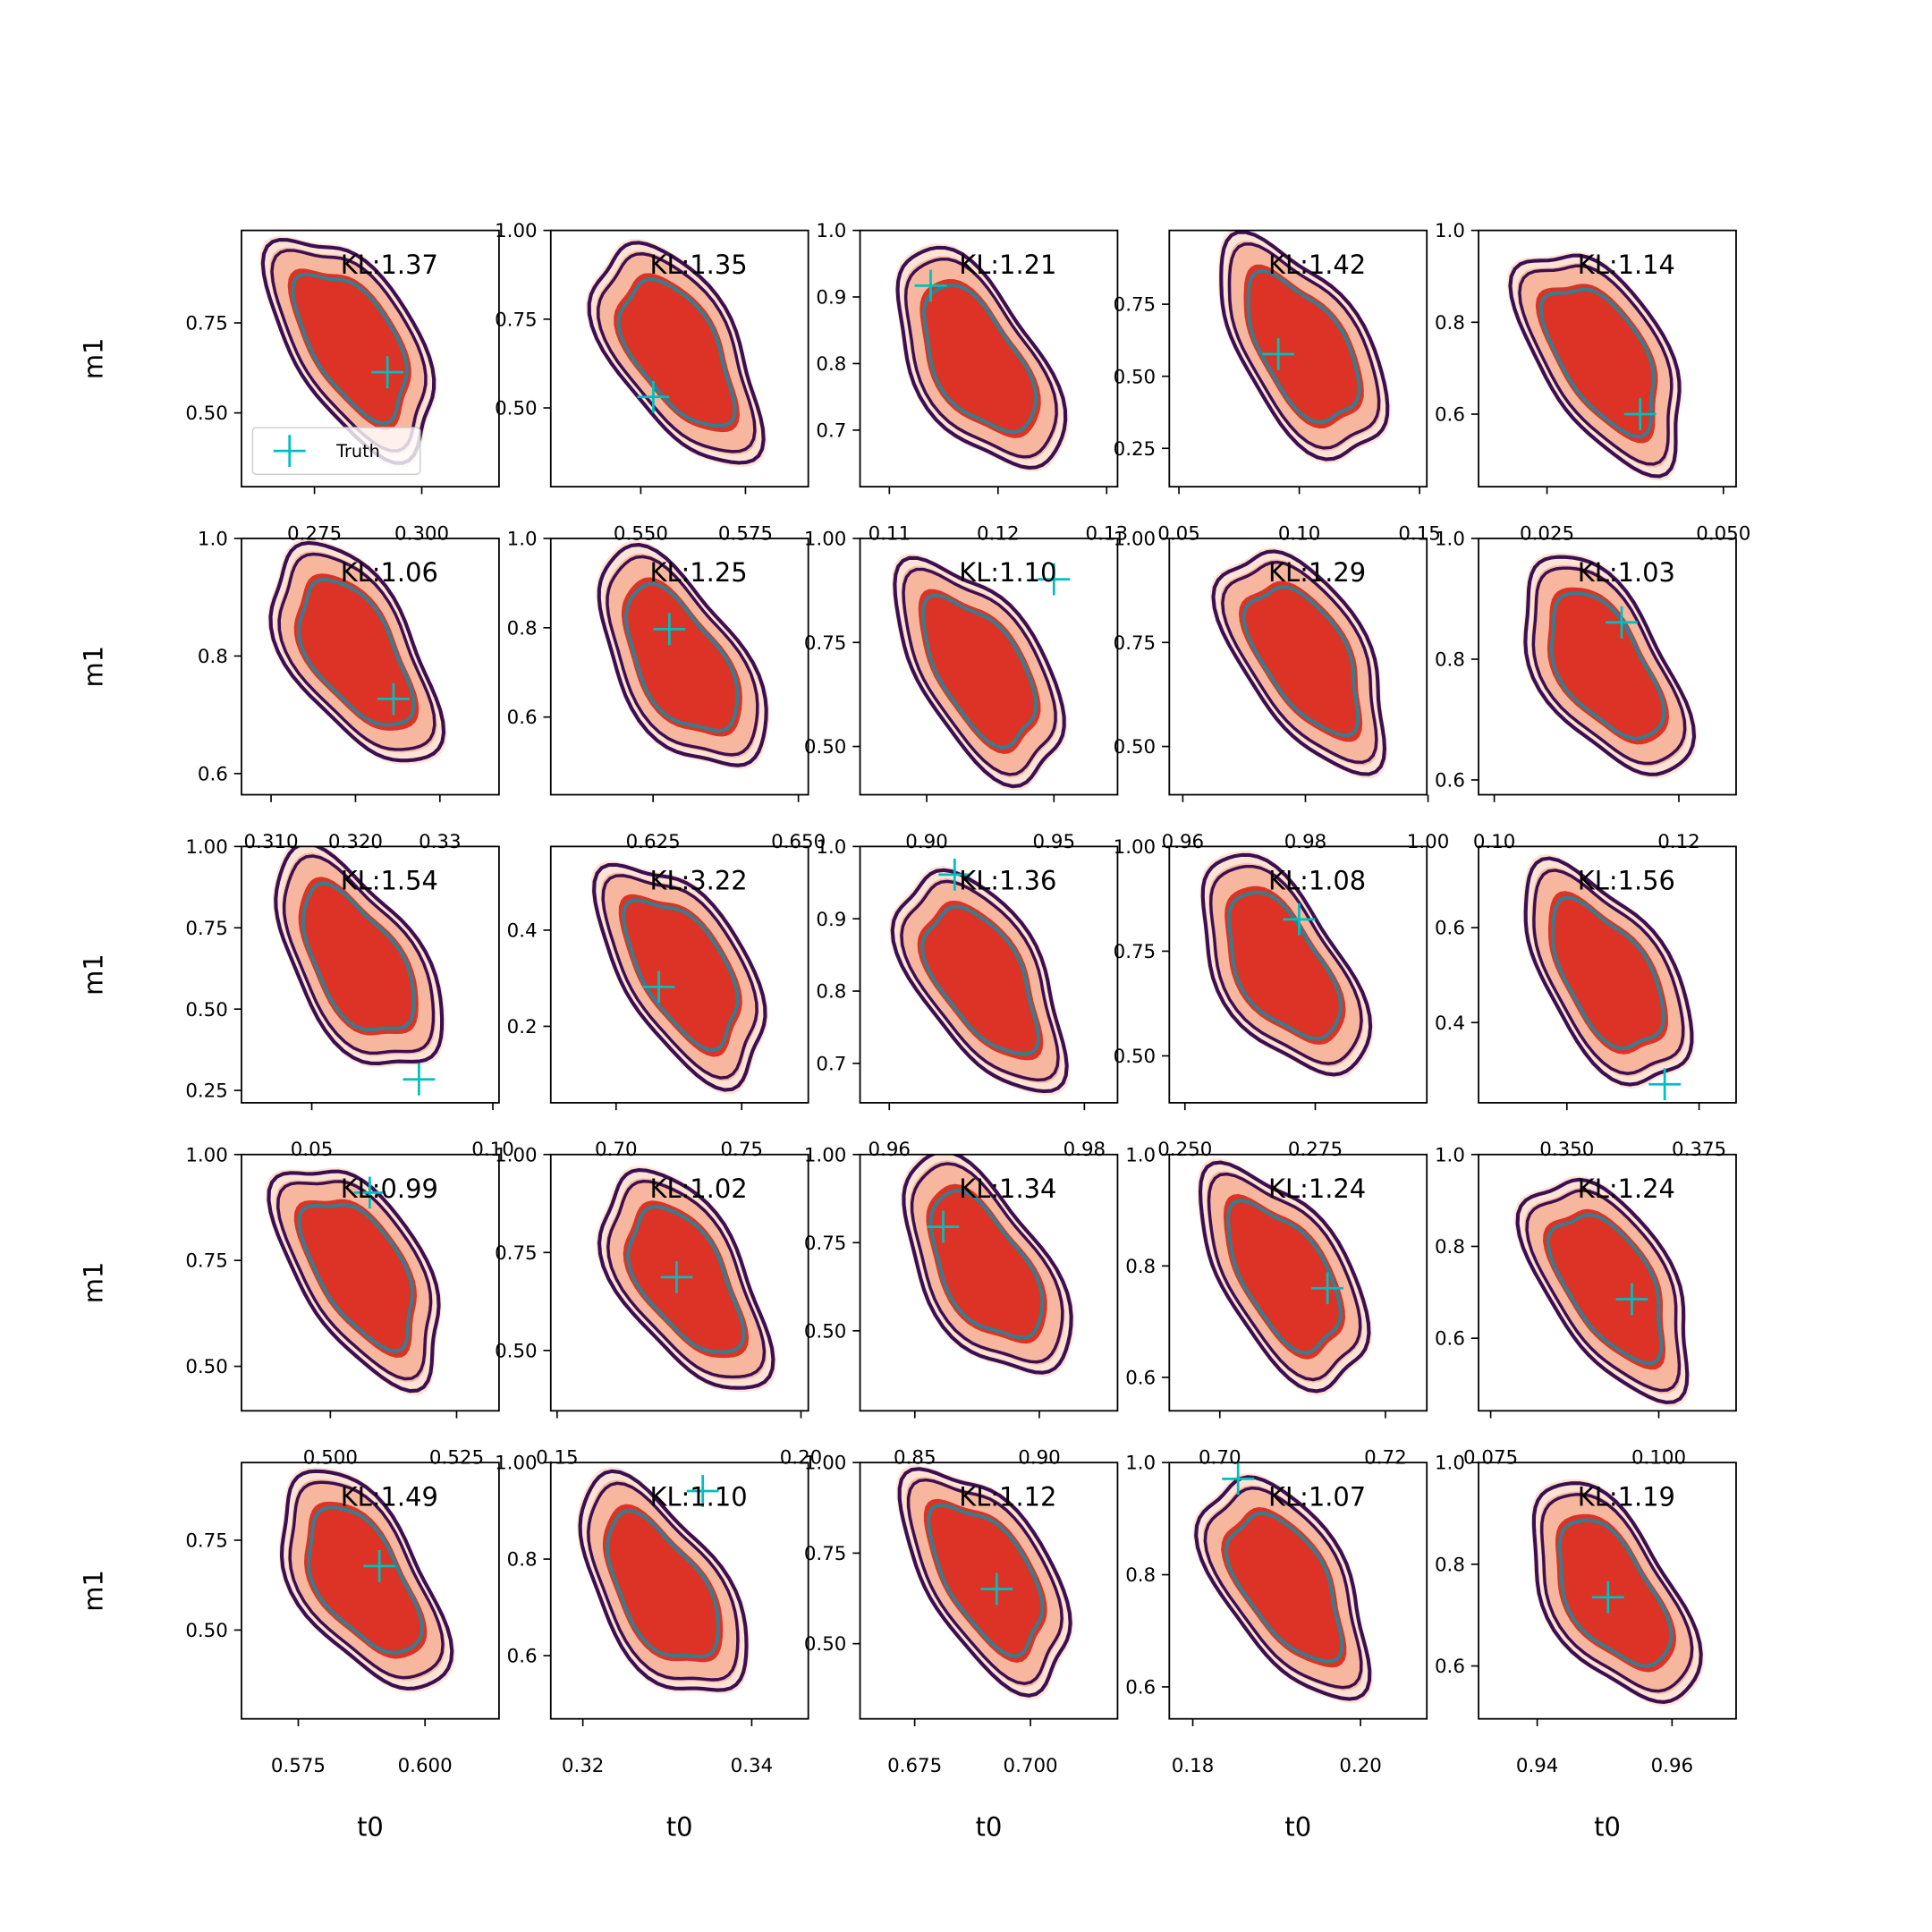 The image size is (1932, 1932). What do you see at coordinates (616, 1150) in the screenshot?
I see `x-tick-label: 0.70` at bounding box center [616, 1150].